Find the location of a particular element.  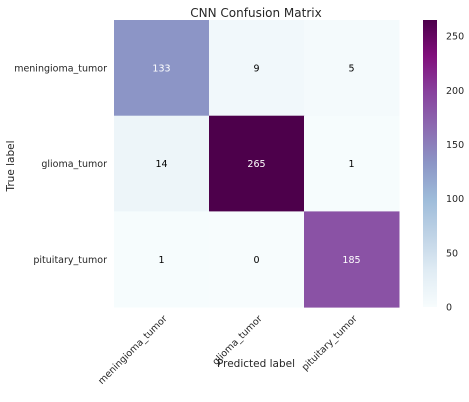

matrix-cell-label: 9 is located at coordinates (256, 68).